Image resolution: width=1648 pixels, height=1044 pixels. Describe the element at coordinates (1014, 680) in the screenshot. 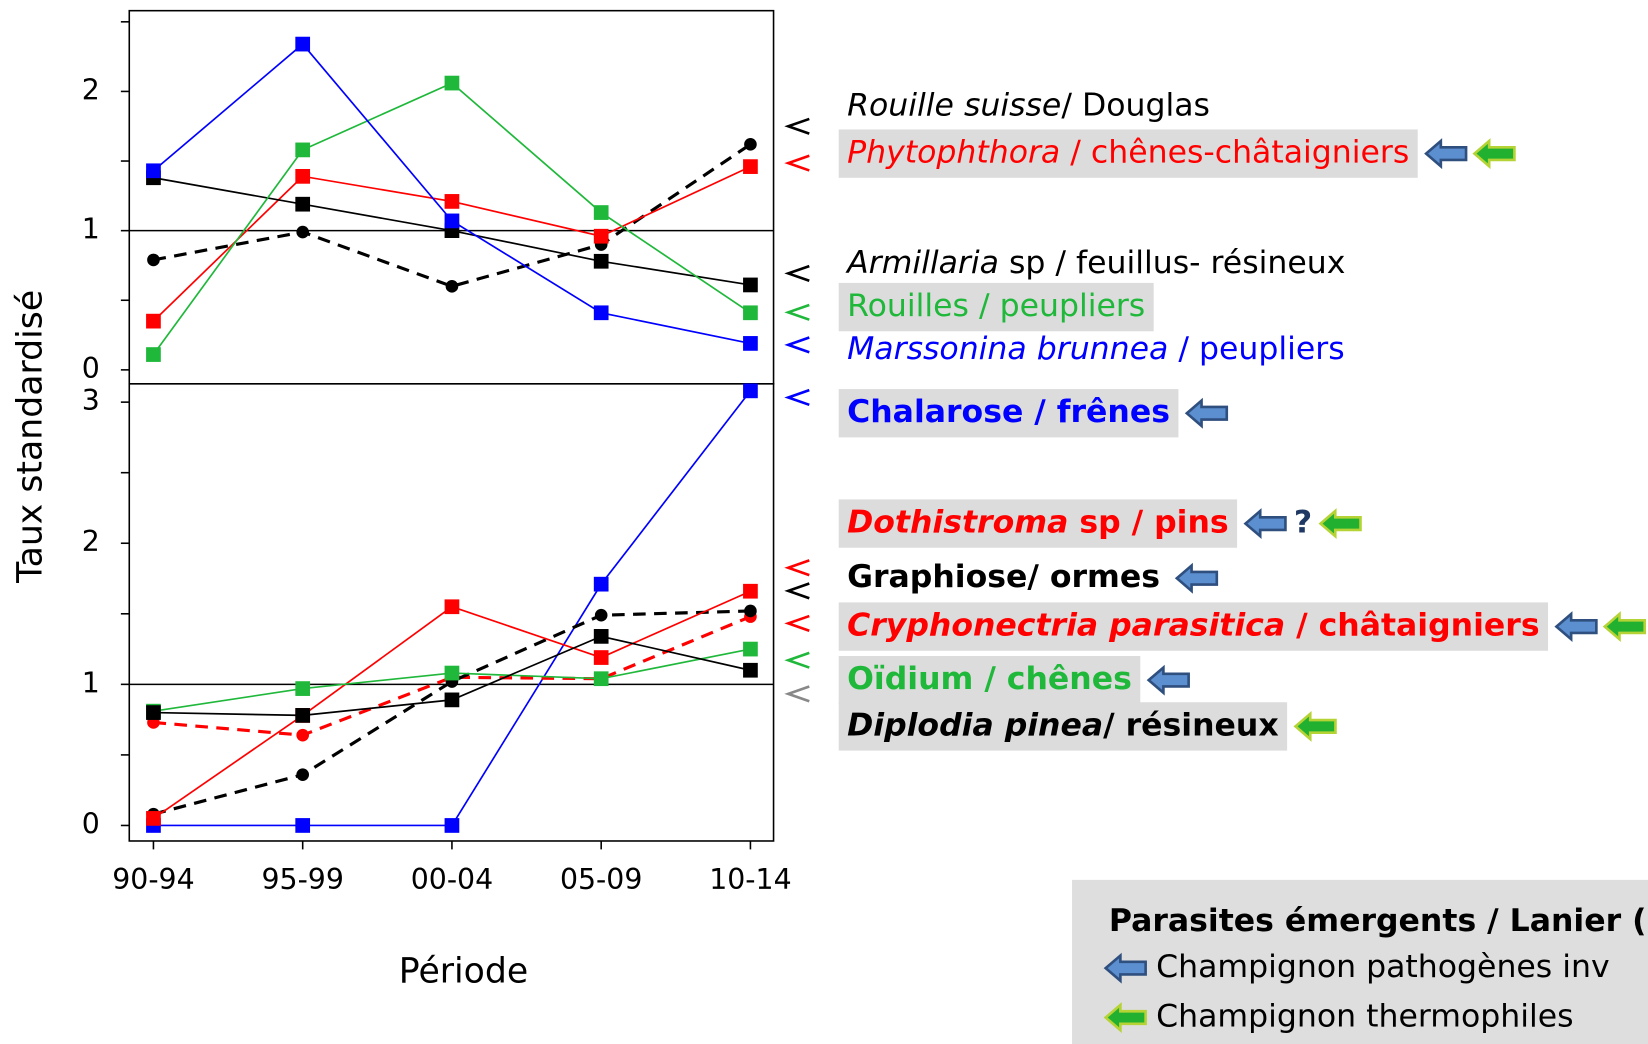

I see `series-label: Oïdium / chênes` at that location.